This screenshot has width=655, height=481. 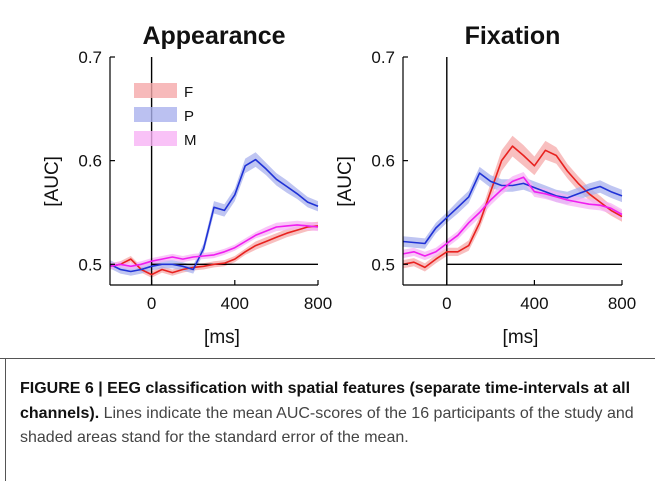 What do you see at coordinates (213, 36) in the screenshot?
I see `chart-title: Appearance` at bounding box center [213, 36].